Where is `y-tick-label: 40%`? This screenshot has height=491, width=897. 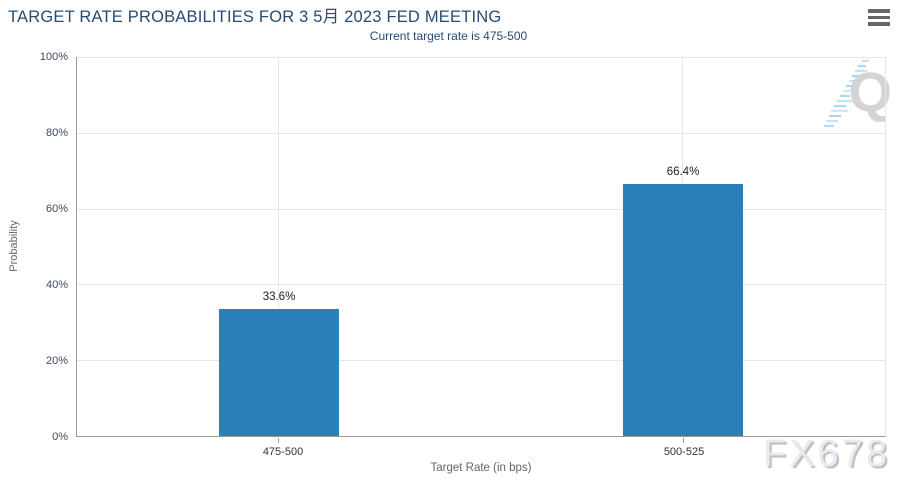
y-tick-label: 40% is located at coordinates (56, 285).